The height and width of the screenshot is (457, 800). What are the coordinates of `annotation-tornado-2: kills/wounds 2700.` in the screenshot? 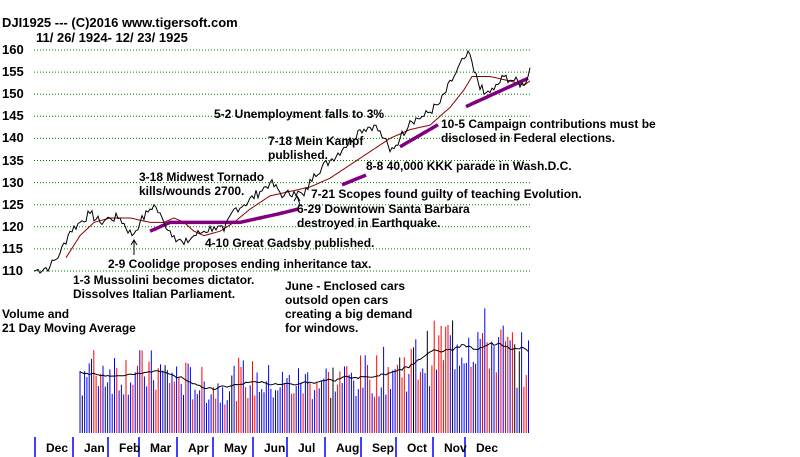 It's located at (192, 191).